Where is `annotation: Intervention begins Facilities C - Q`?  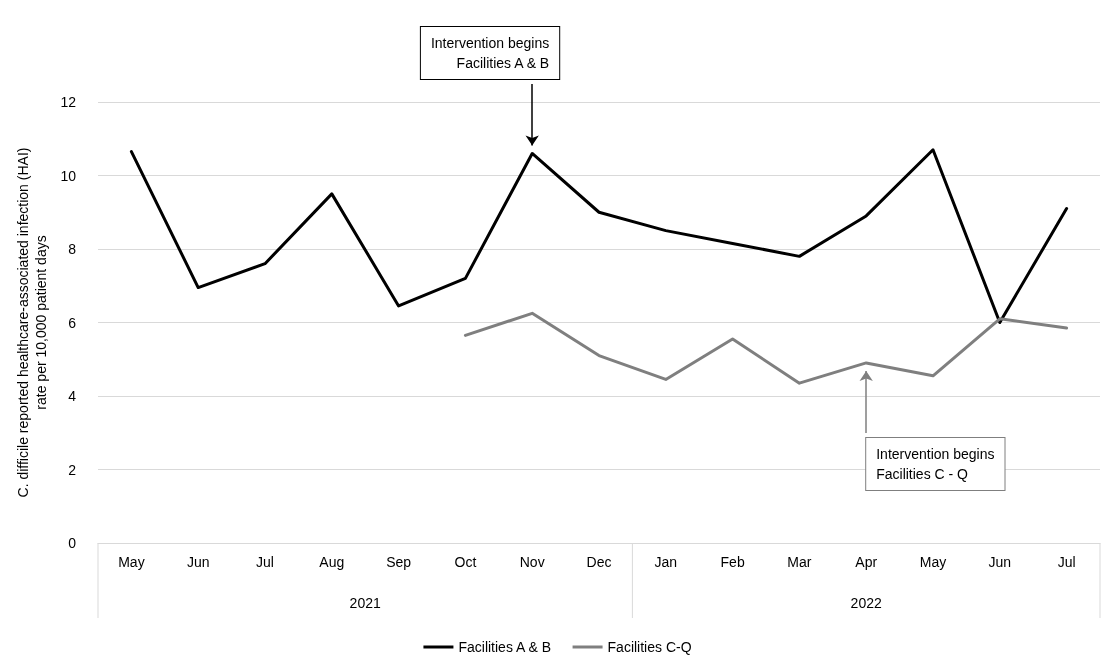 annotation: Intervention begins Facilities C - Q is located at coordinates (935, 463).